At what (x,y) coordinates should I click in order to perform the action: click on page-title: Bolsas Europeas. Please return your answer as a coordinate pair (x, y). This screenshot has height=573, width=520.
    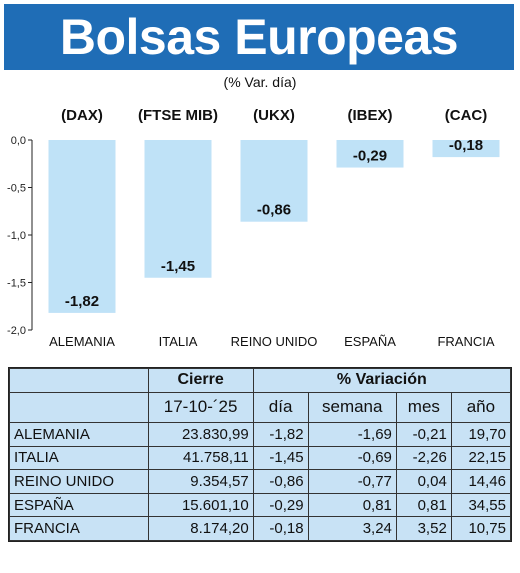
    Looking at the image, I should click on (259, 37).